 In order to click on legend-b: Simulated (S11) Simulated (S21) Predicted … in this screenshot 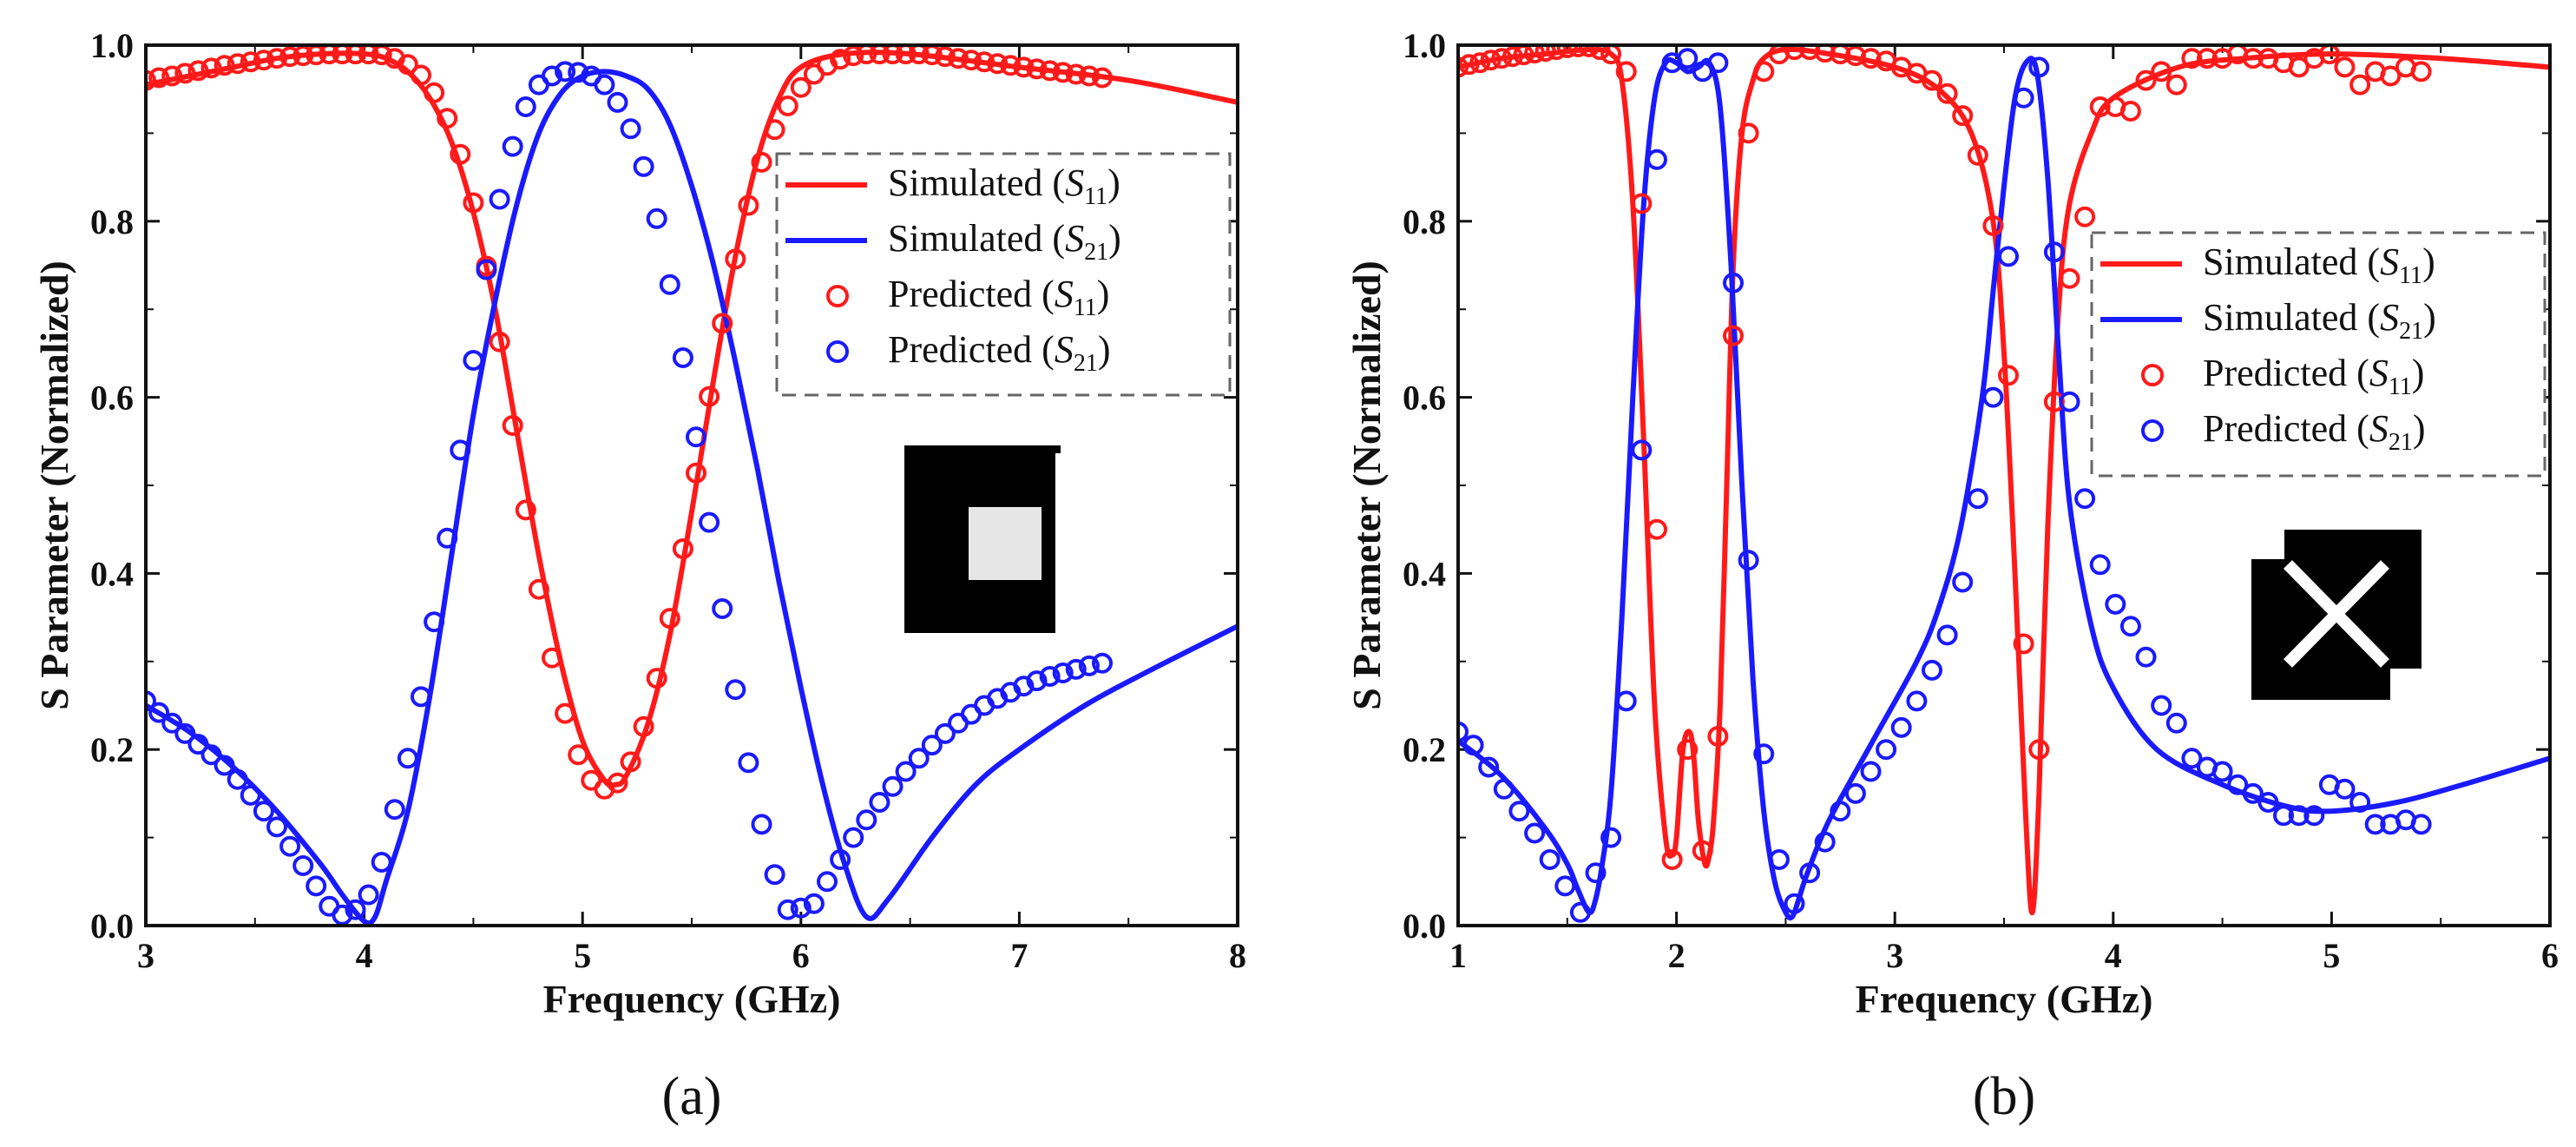, I will do `click(2318, 355)`.